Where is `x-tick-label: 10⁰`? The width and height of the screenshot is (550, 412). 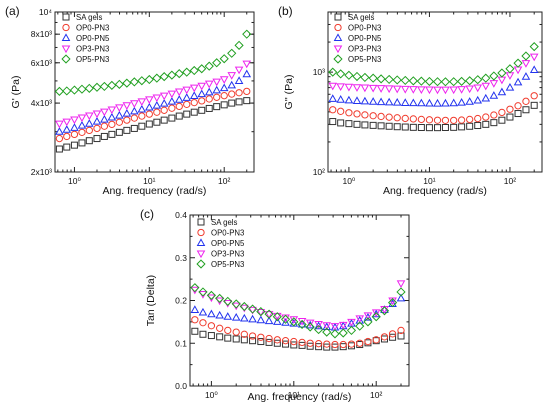
x-tick-label: 10⁰ is located at coordinates (348, 181).